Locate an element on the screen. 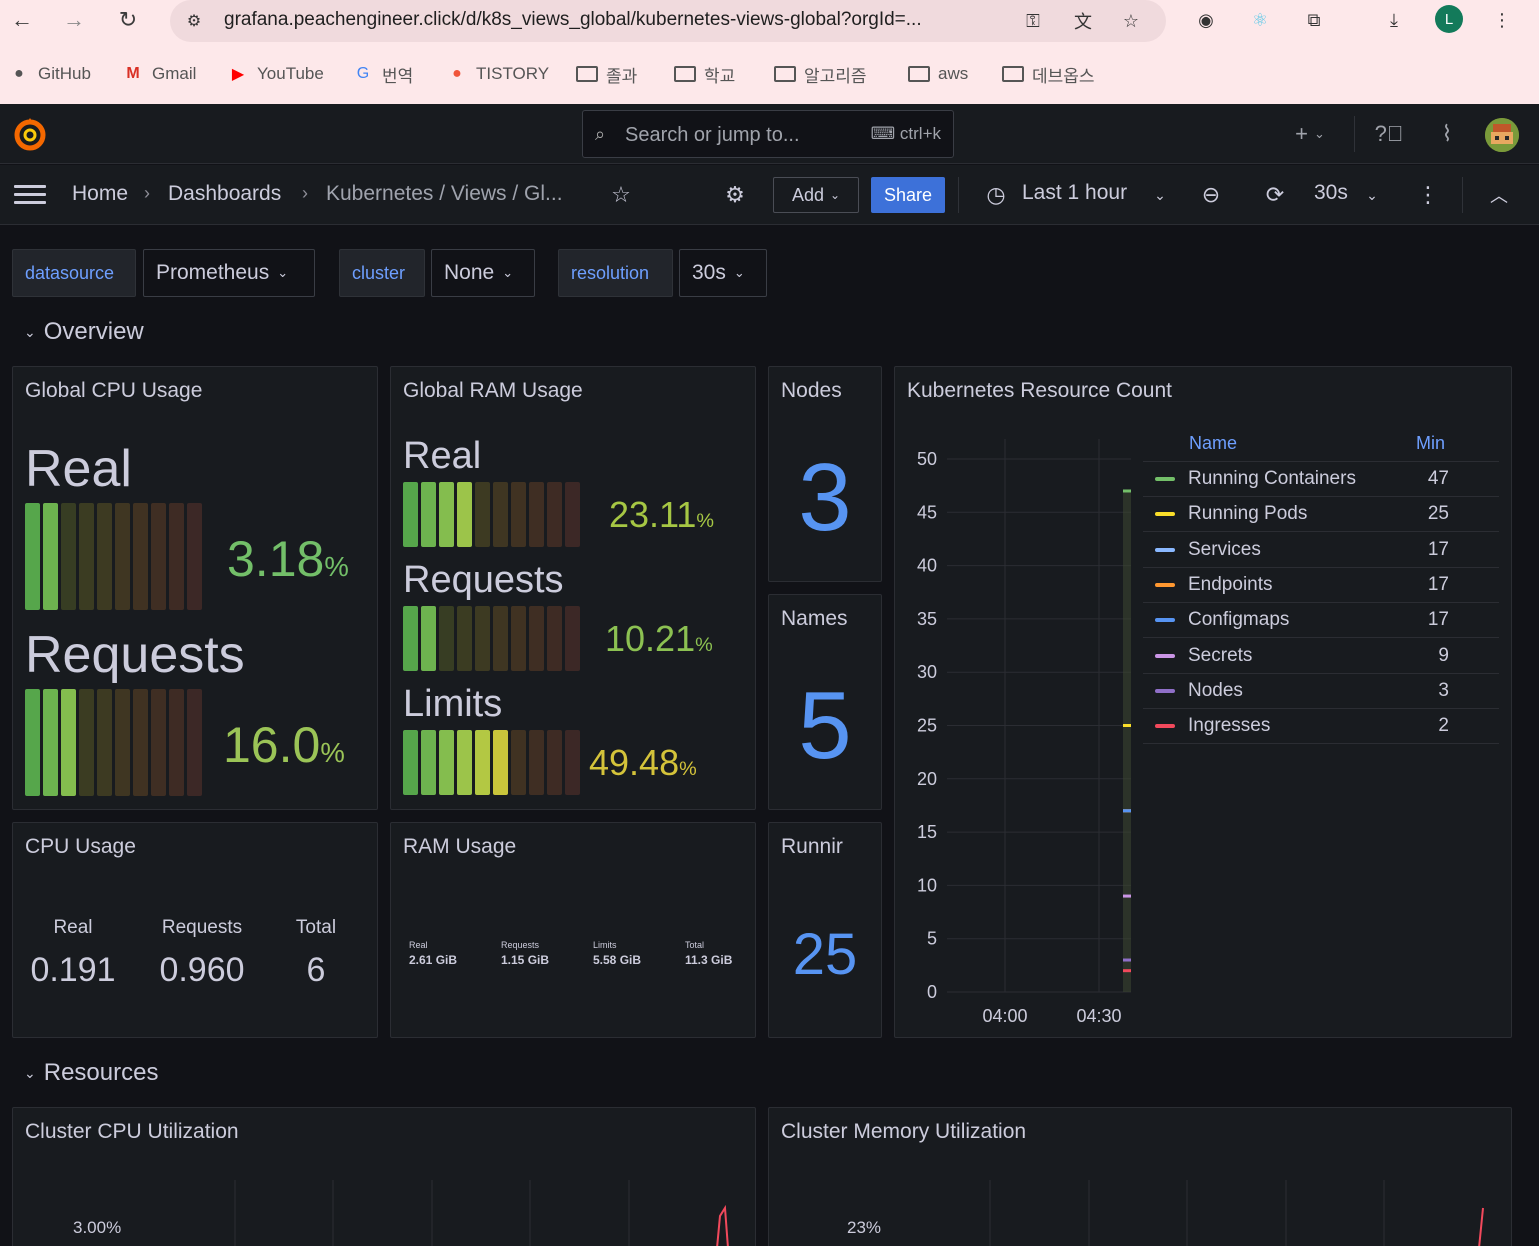 This screenshot has width=1539, height=1246. download-icon: ⤓ is located at coordinates (1394, 19).